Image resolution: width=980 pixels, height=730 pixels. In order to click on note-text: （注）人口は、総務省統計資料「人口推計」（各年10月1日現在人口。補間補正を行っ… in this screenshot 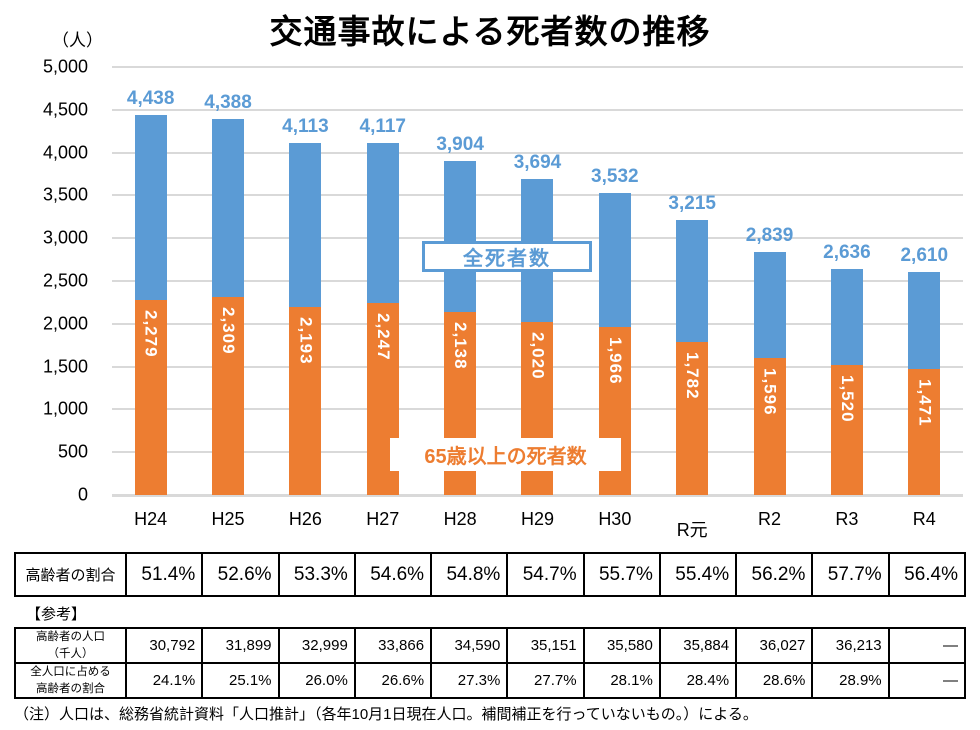, I will do `click(386, 714)`.